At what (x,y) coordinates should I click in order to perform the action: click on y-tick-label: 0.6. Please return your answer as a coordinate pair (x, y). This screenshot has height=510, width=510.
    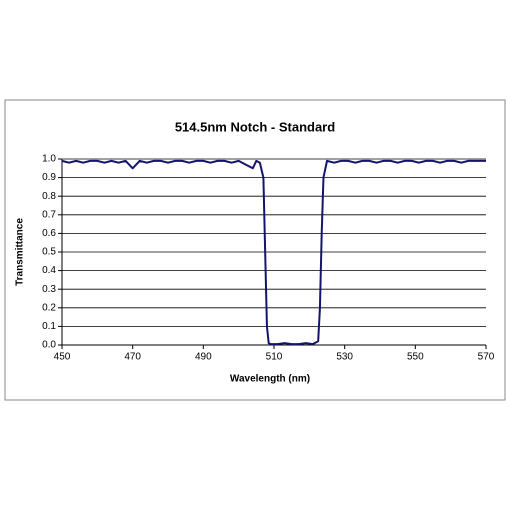
    Looking at the image, I should click on (49, 233).